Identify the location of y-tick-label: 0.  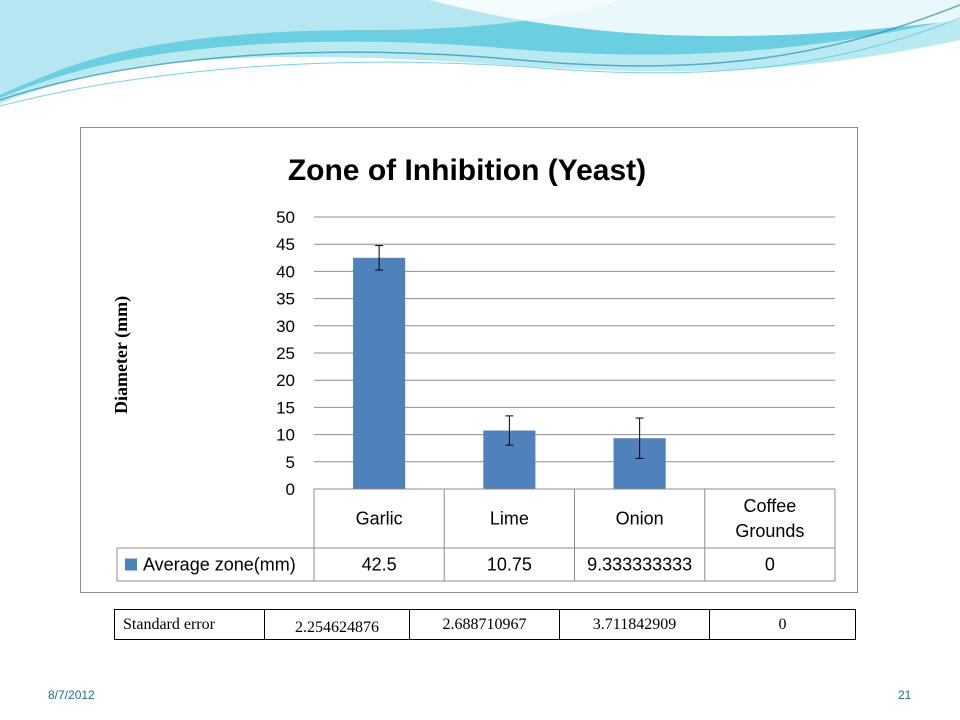
(290, 489).